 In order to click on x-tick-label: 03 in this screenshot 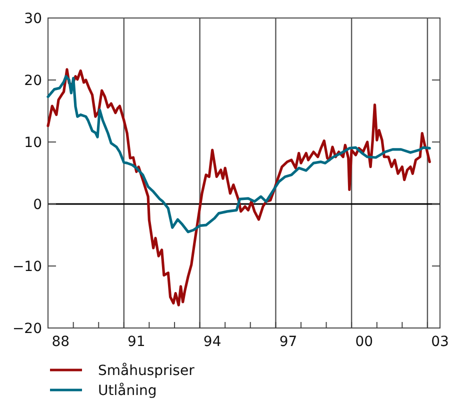, I will do `click(440, 342)`.